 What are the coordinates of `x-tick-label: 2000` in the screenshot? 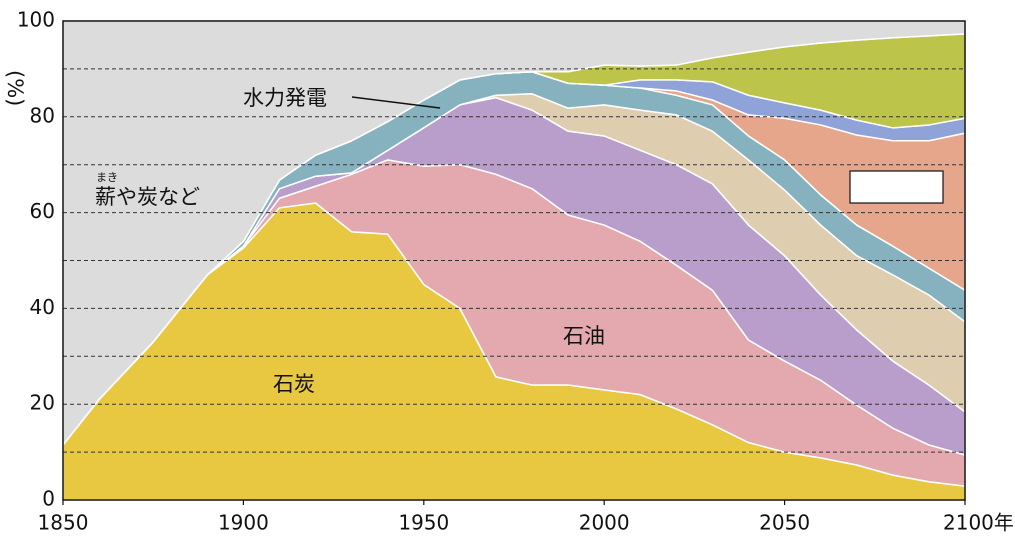 It's located at (604, 523).